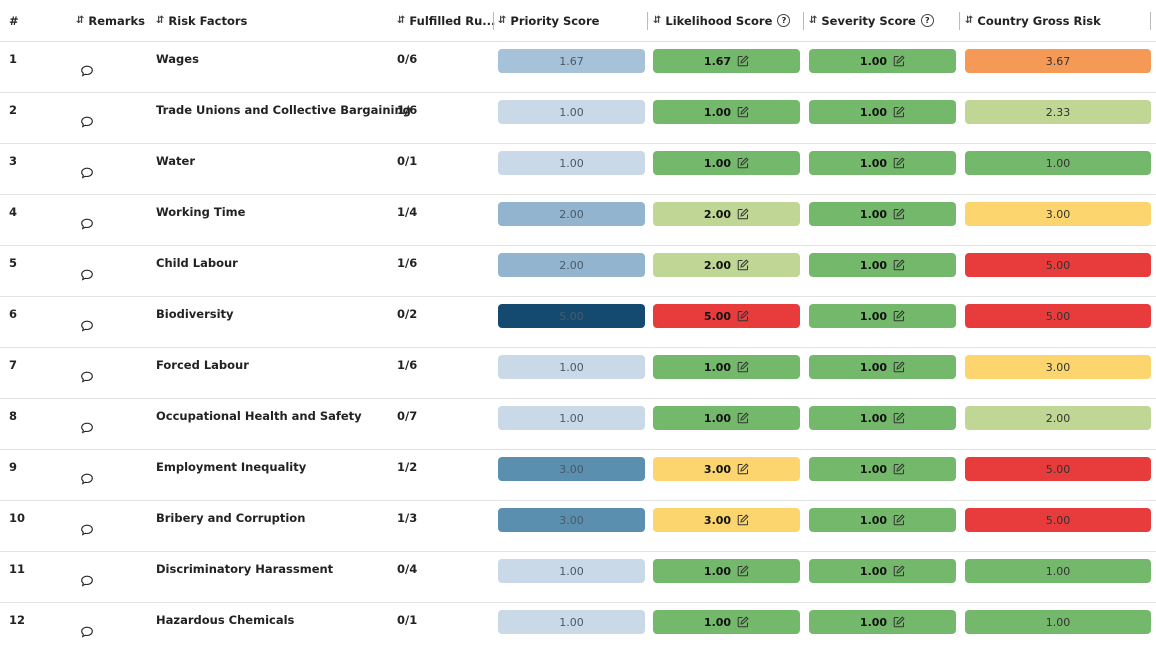 This screenshot has width=1156, height=654. Describe the element at coordinates (13, 161) in the screenshot. I see `row-number: 3` at that location.